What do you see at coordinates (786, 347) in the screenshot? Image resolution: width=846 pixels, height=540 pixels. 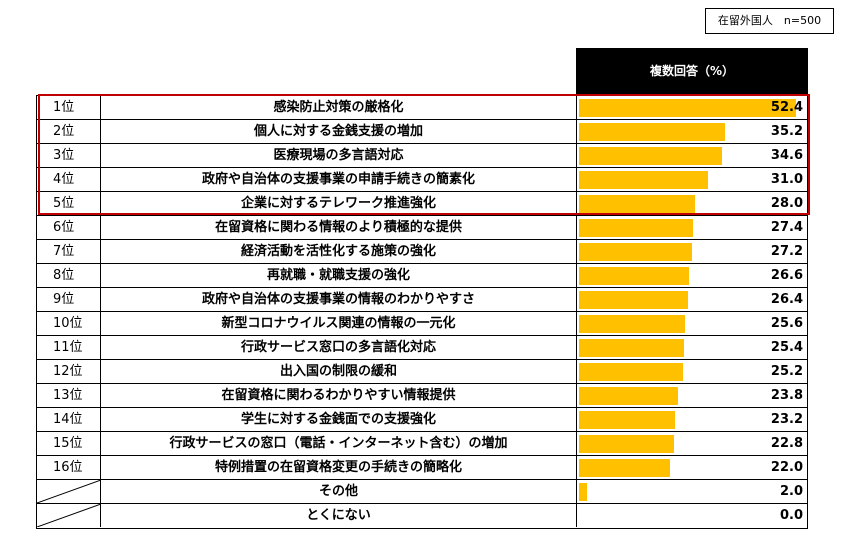 I see `data-label: 25.4` at bounding box center [786, 347].